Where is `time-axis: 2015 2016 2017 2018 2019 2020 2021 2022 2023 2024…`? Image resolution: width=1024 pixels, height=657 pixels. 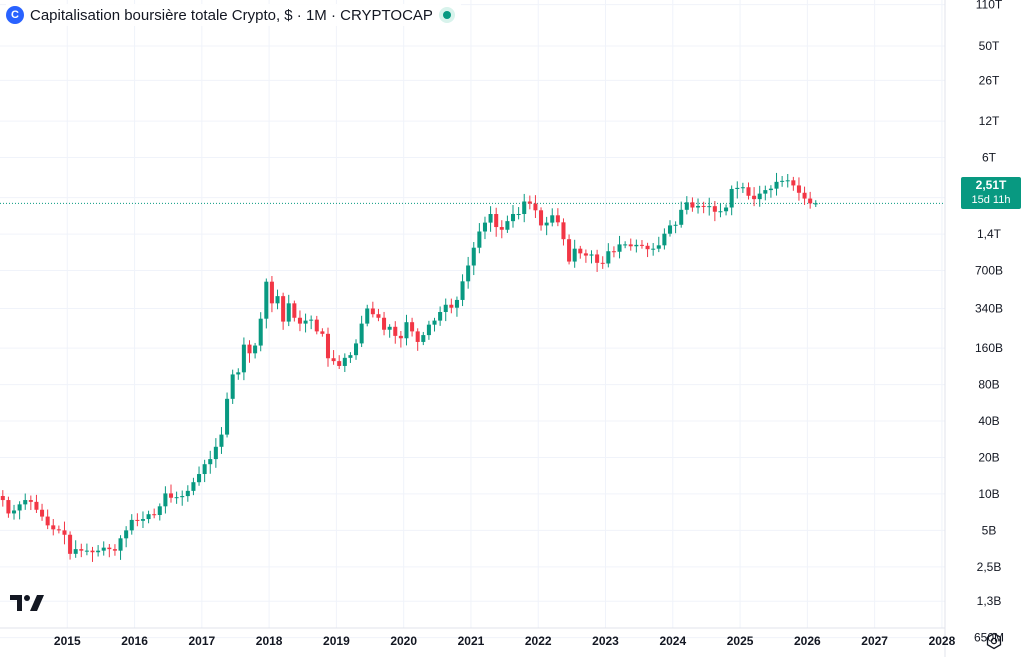
time-axis: 2015 2016 2017 2018 2019 2020 2021 2022 2023 2024… is located at coordinates (505, 641).